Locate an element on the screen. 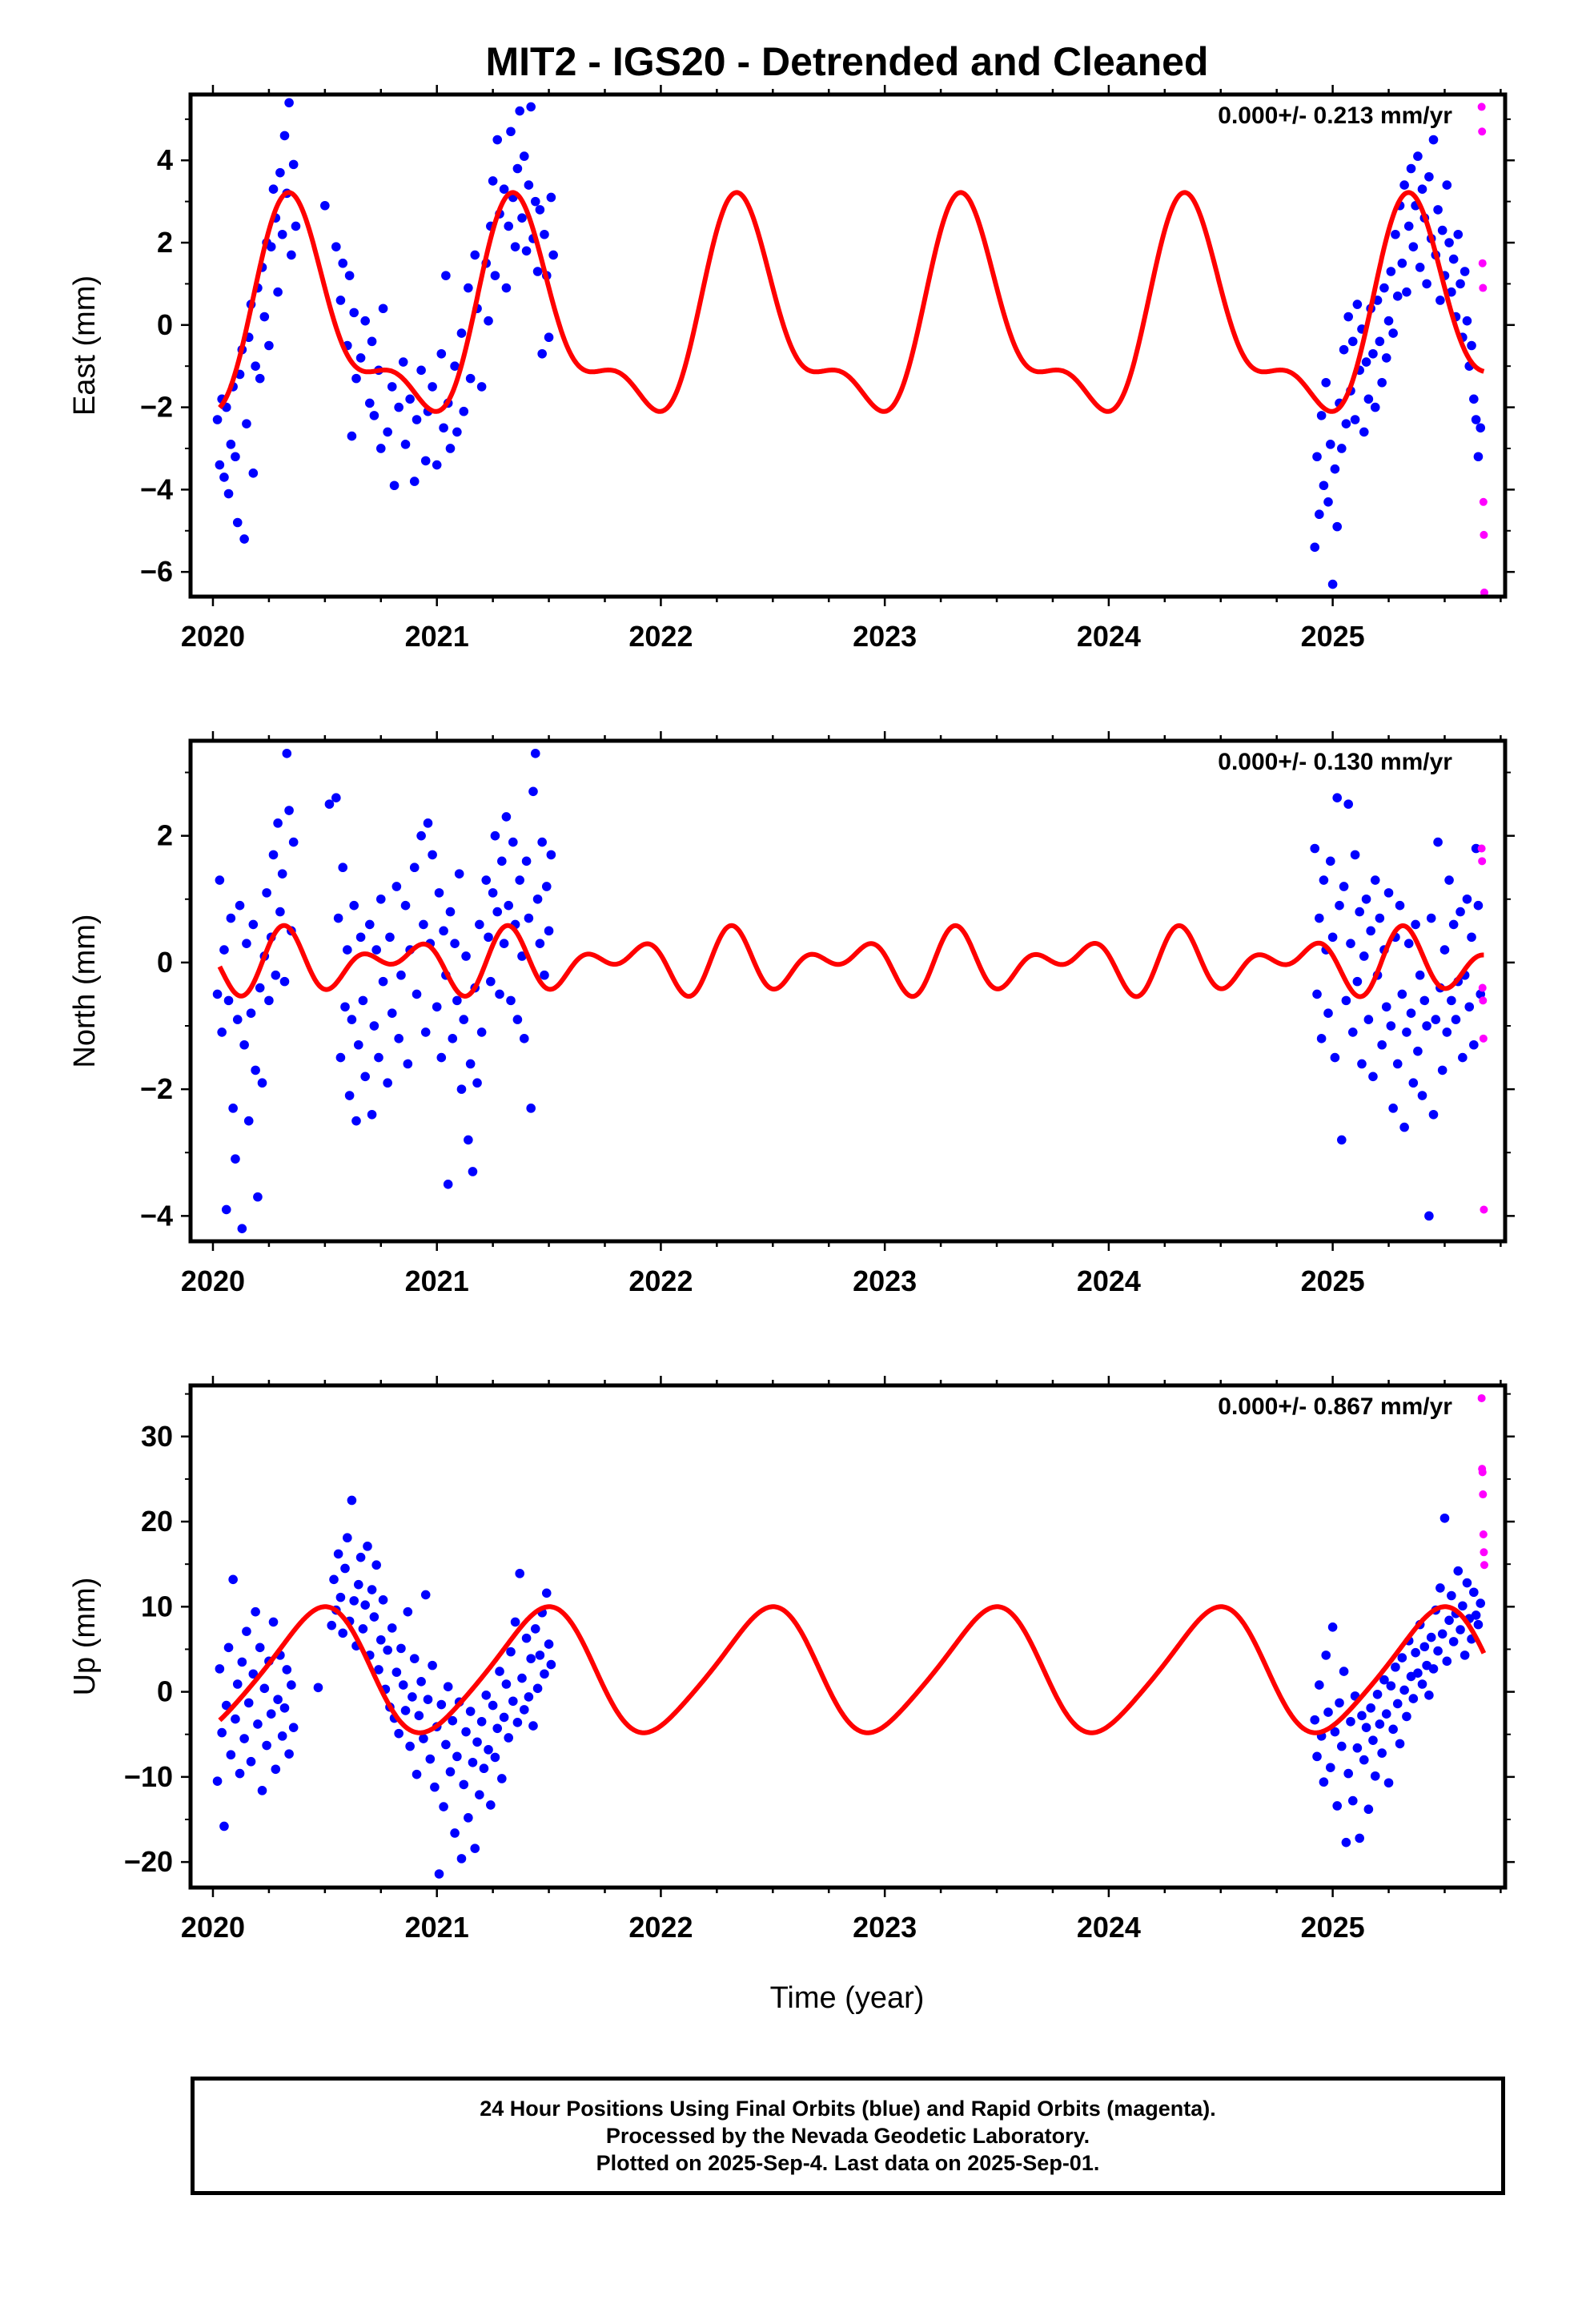  x-tick-label: 2020 is located at coordinates (213, 1927).